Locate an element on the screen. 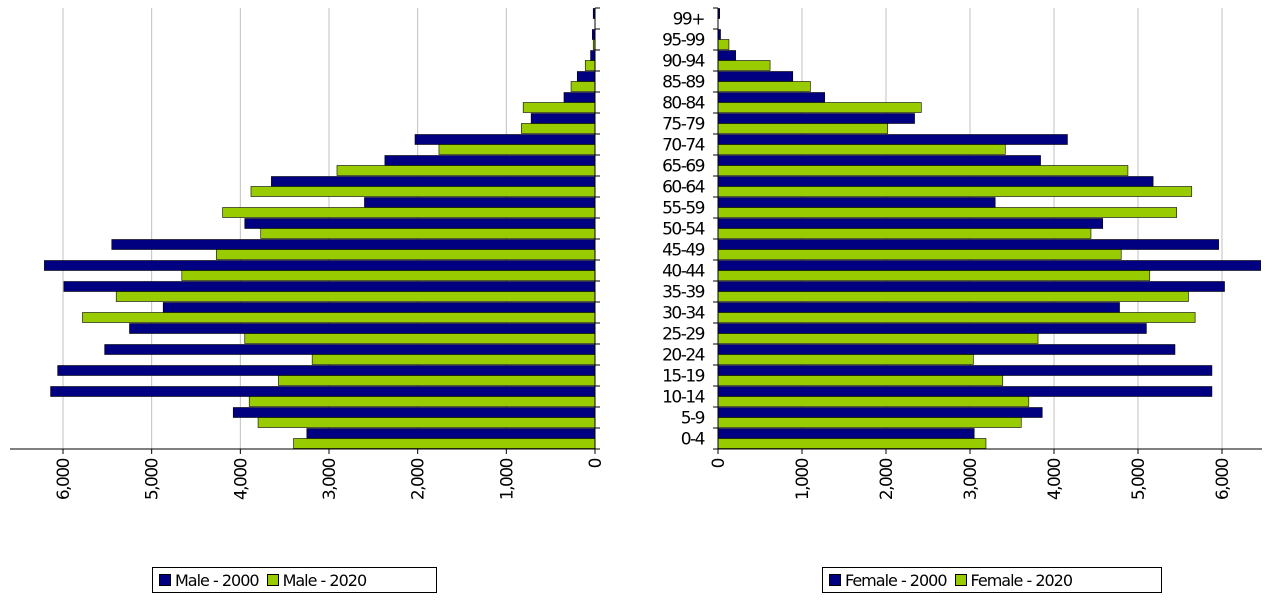 The image size is (1272, 605). legend-swatch-male-2000 is located at coordinates (165, 580).